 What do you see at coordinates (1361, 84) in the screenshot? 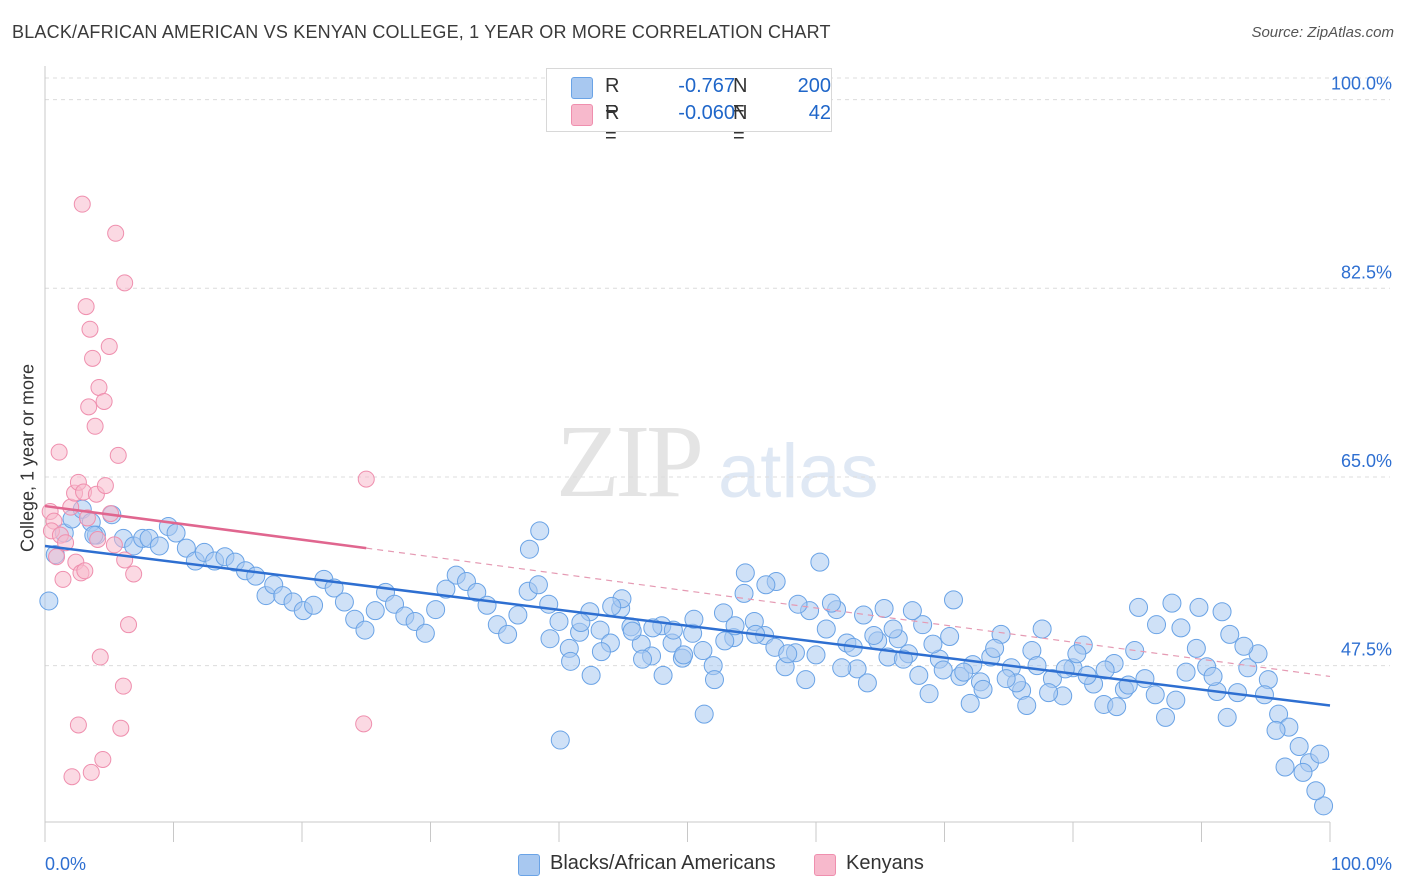
I see `y-tick-label: 100.0%` at bounding box center [1361, 84].